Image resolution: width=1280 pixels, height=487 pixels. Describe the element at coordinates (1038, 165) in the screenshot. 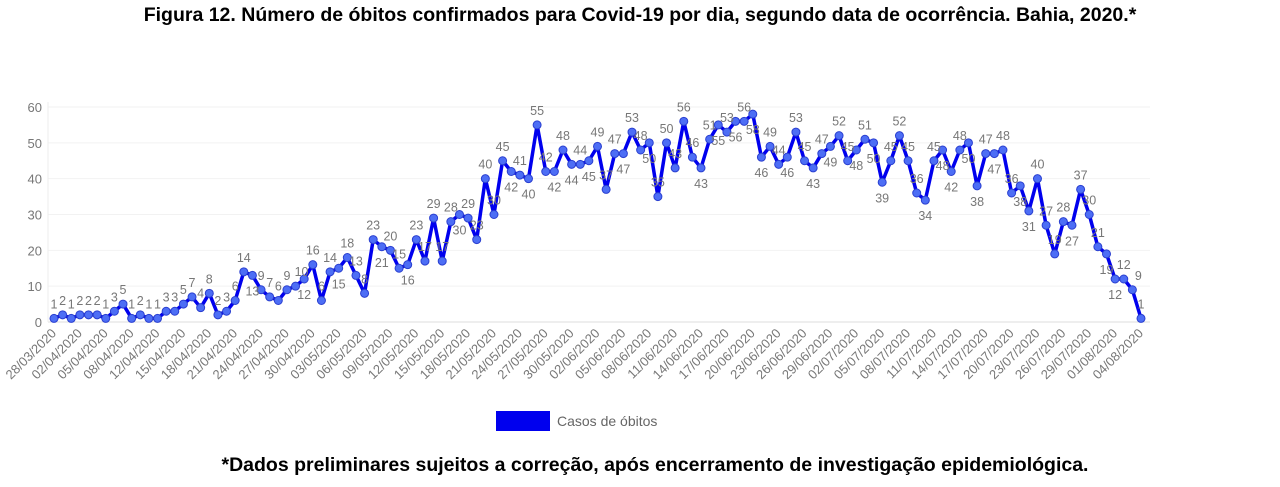

I see `data-label: 40` at that location.